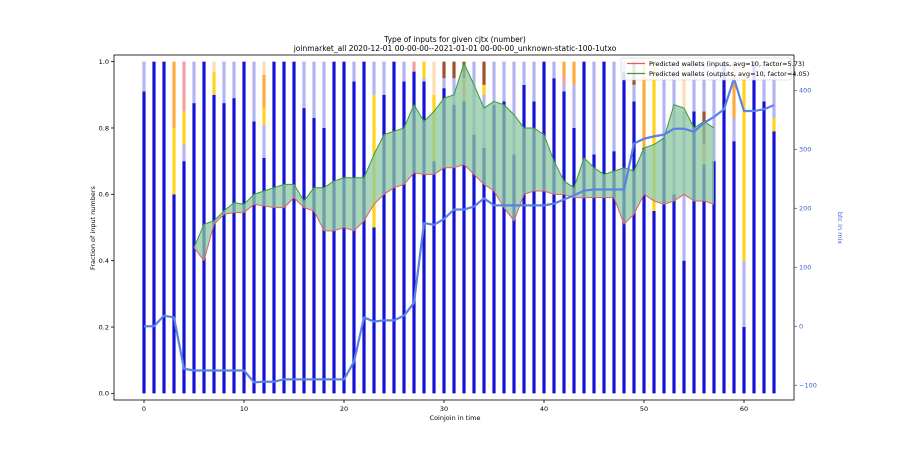 Image resolution: width=900 pixels, height=450 pixels. I want to click on x-axis: 0 10 20 30 40 50 60, so click(445, 406).